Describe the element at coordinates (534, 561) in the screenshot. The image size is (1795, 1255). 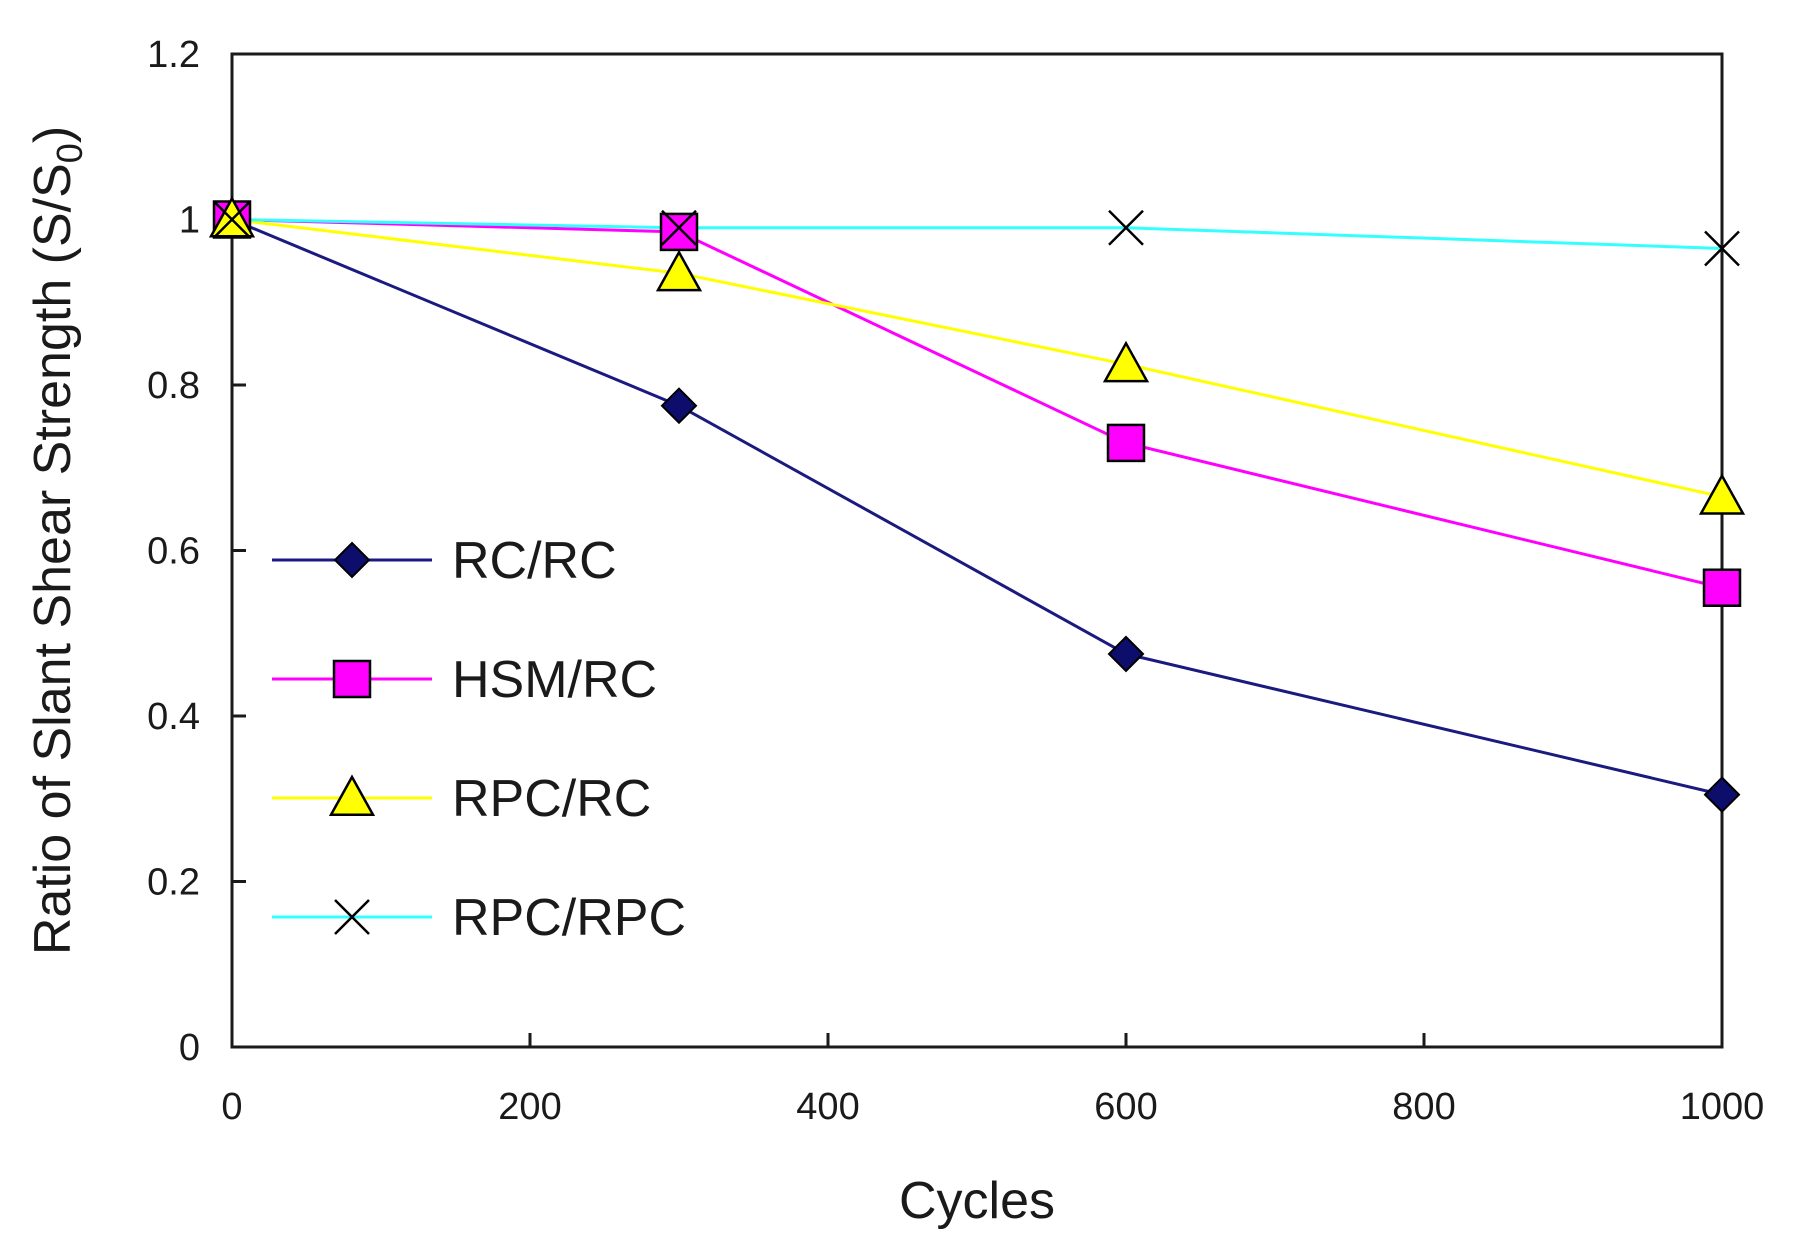
I see `legend-label: RC/RC` at that location.